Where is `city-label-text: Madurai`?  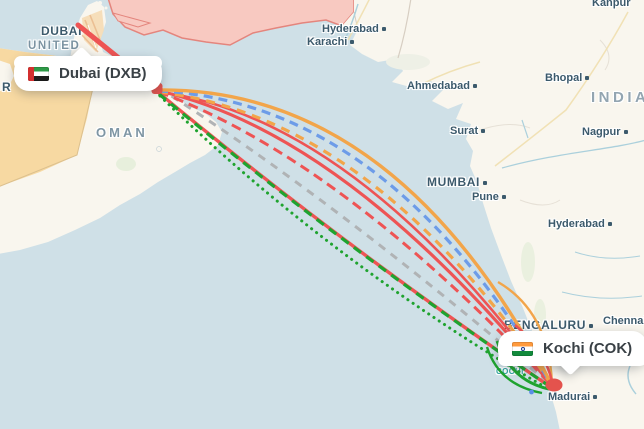 city-label-text: Madurai is located at coordinates (569, 397).